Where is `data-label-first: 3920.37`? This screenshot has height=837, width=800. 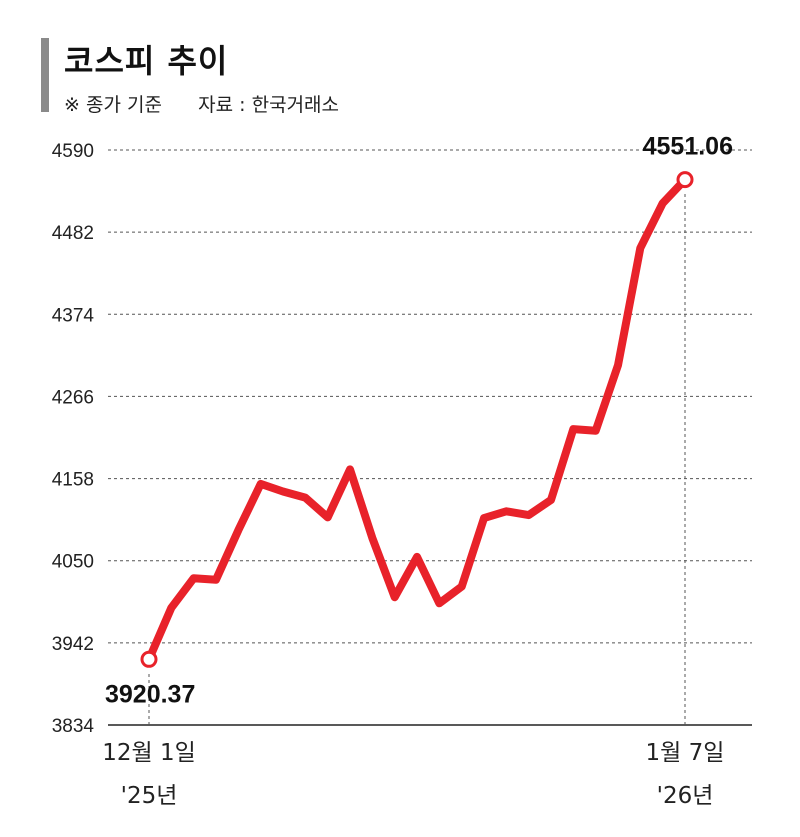
data-label-first: 3920.37 is located at coordinates (150, 694).